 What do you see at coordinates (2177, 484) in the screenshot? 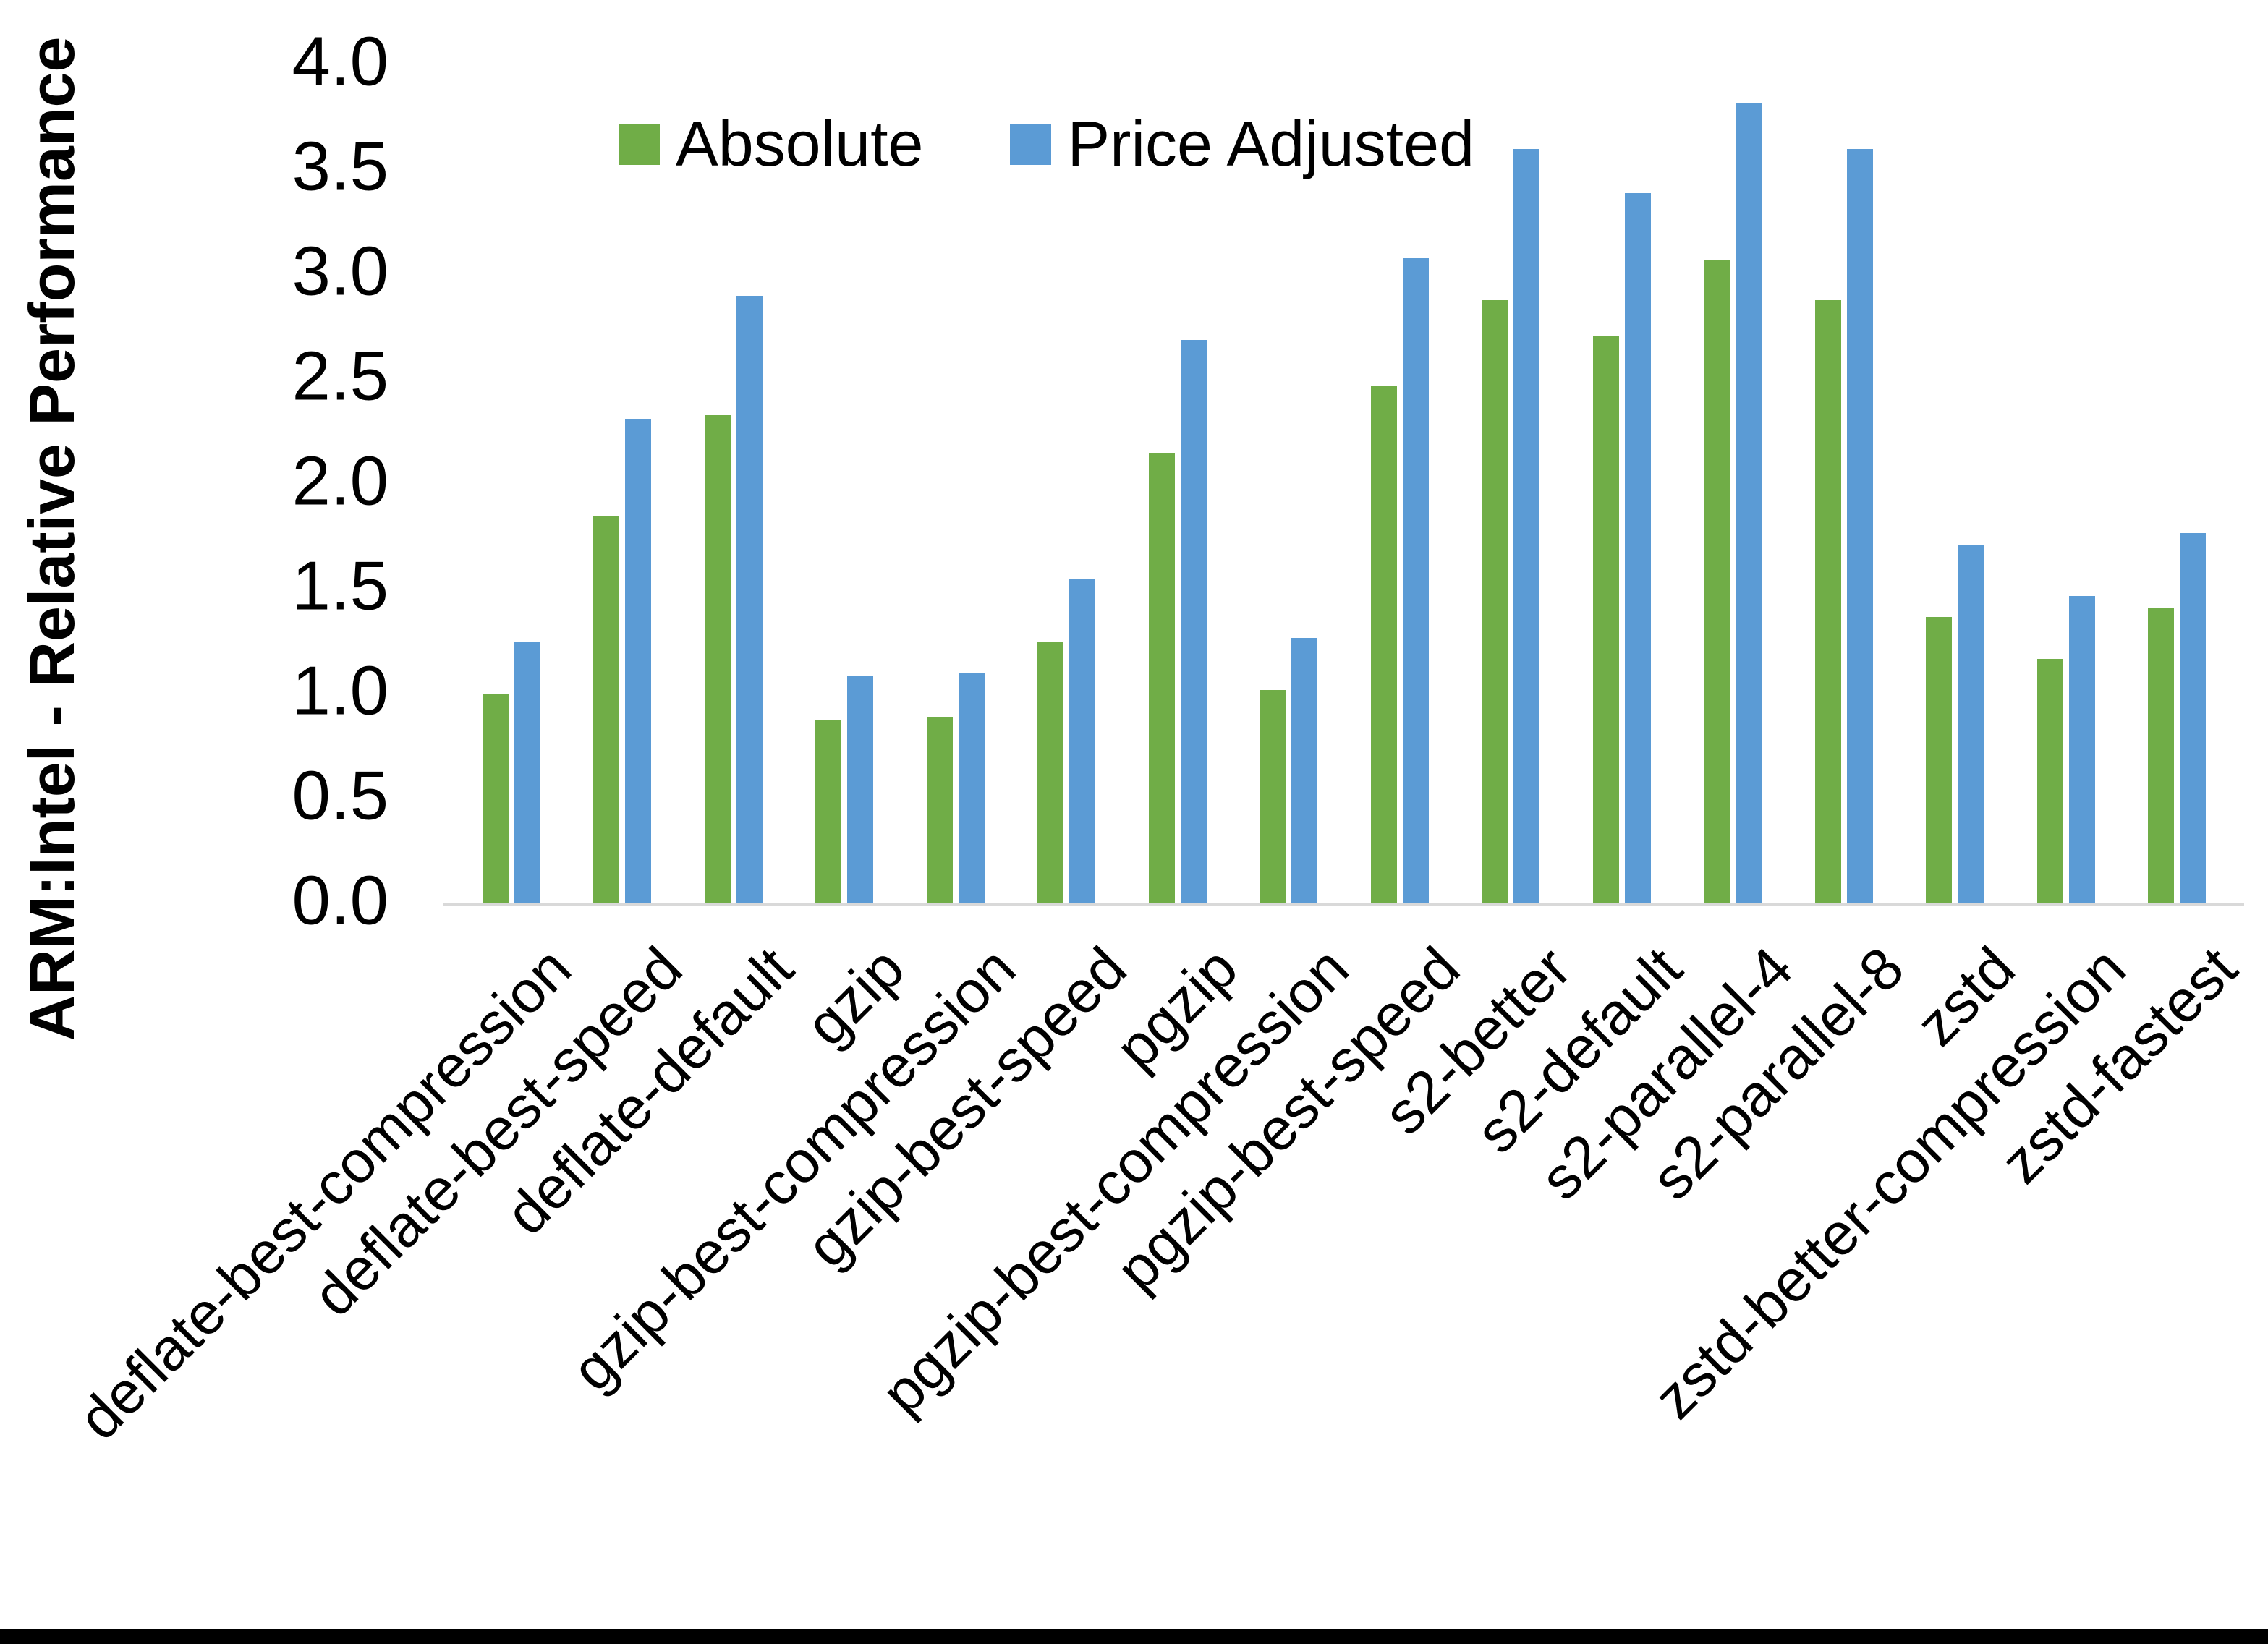
I see `bar-cluster-zstd-fastest` at bounding box center [2177, 484].